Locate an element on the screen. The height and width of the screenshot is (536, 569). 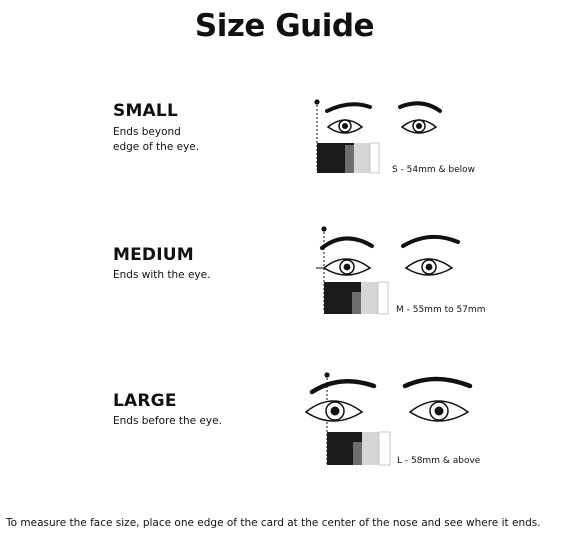
size-description-small: Ends beyond edge of the eye. is located at coordinates (183, 140).